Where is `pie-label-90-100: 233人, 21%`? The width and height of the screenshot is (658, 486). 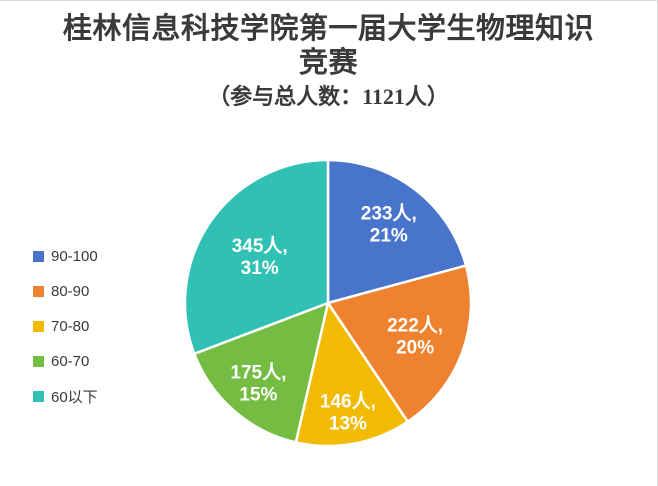
pie-label-90-100: 233人, 21% is located at coordinates (389, 225).